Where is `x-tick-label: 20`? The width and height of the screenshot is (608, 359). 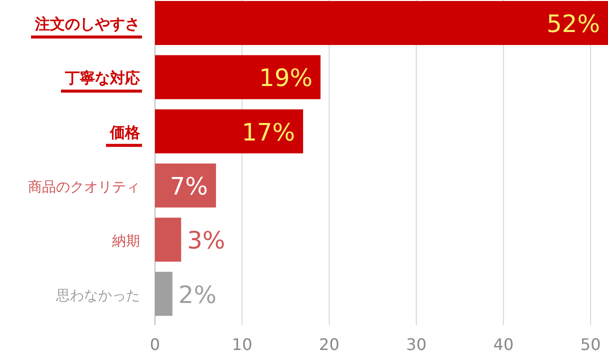 x-tick-label: 20 is located at coordinates (329, 344).